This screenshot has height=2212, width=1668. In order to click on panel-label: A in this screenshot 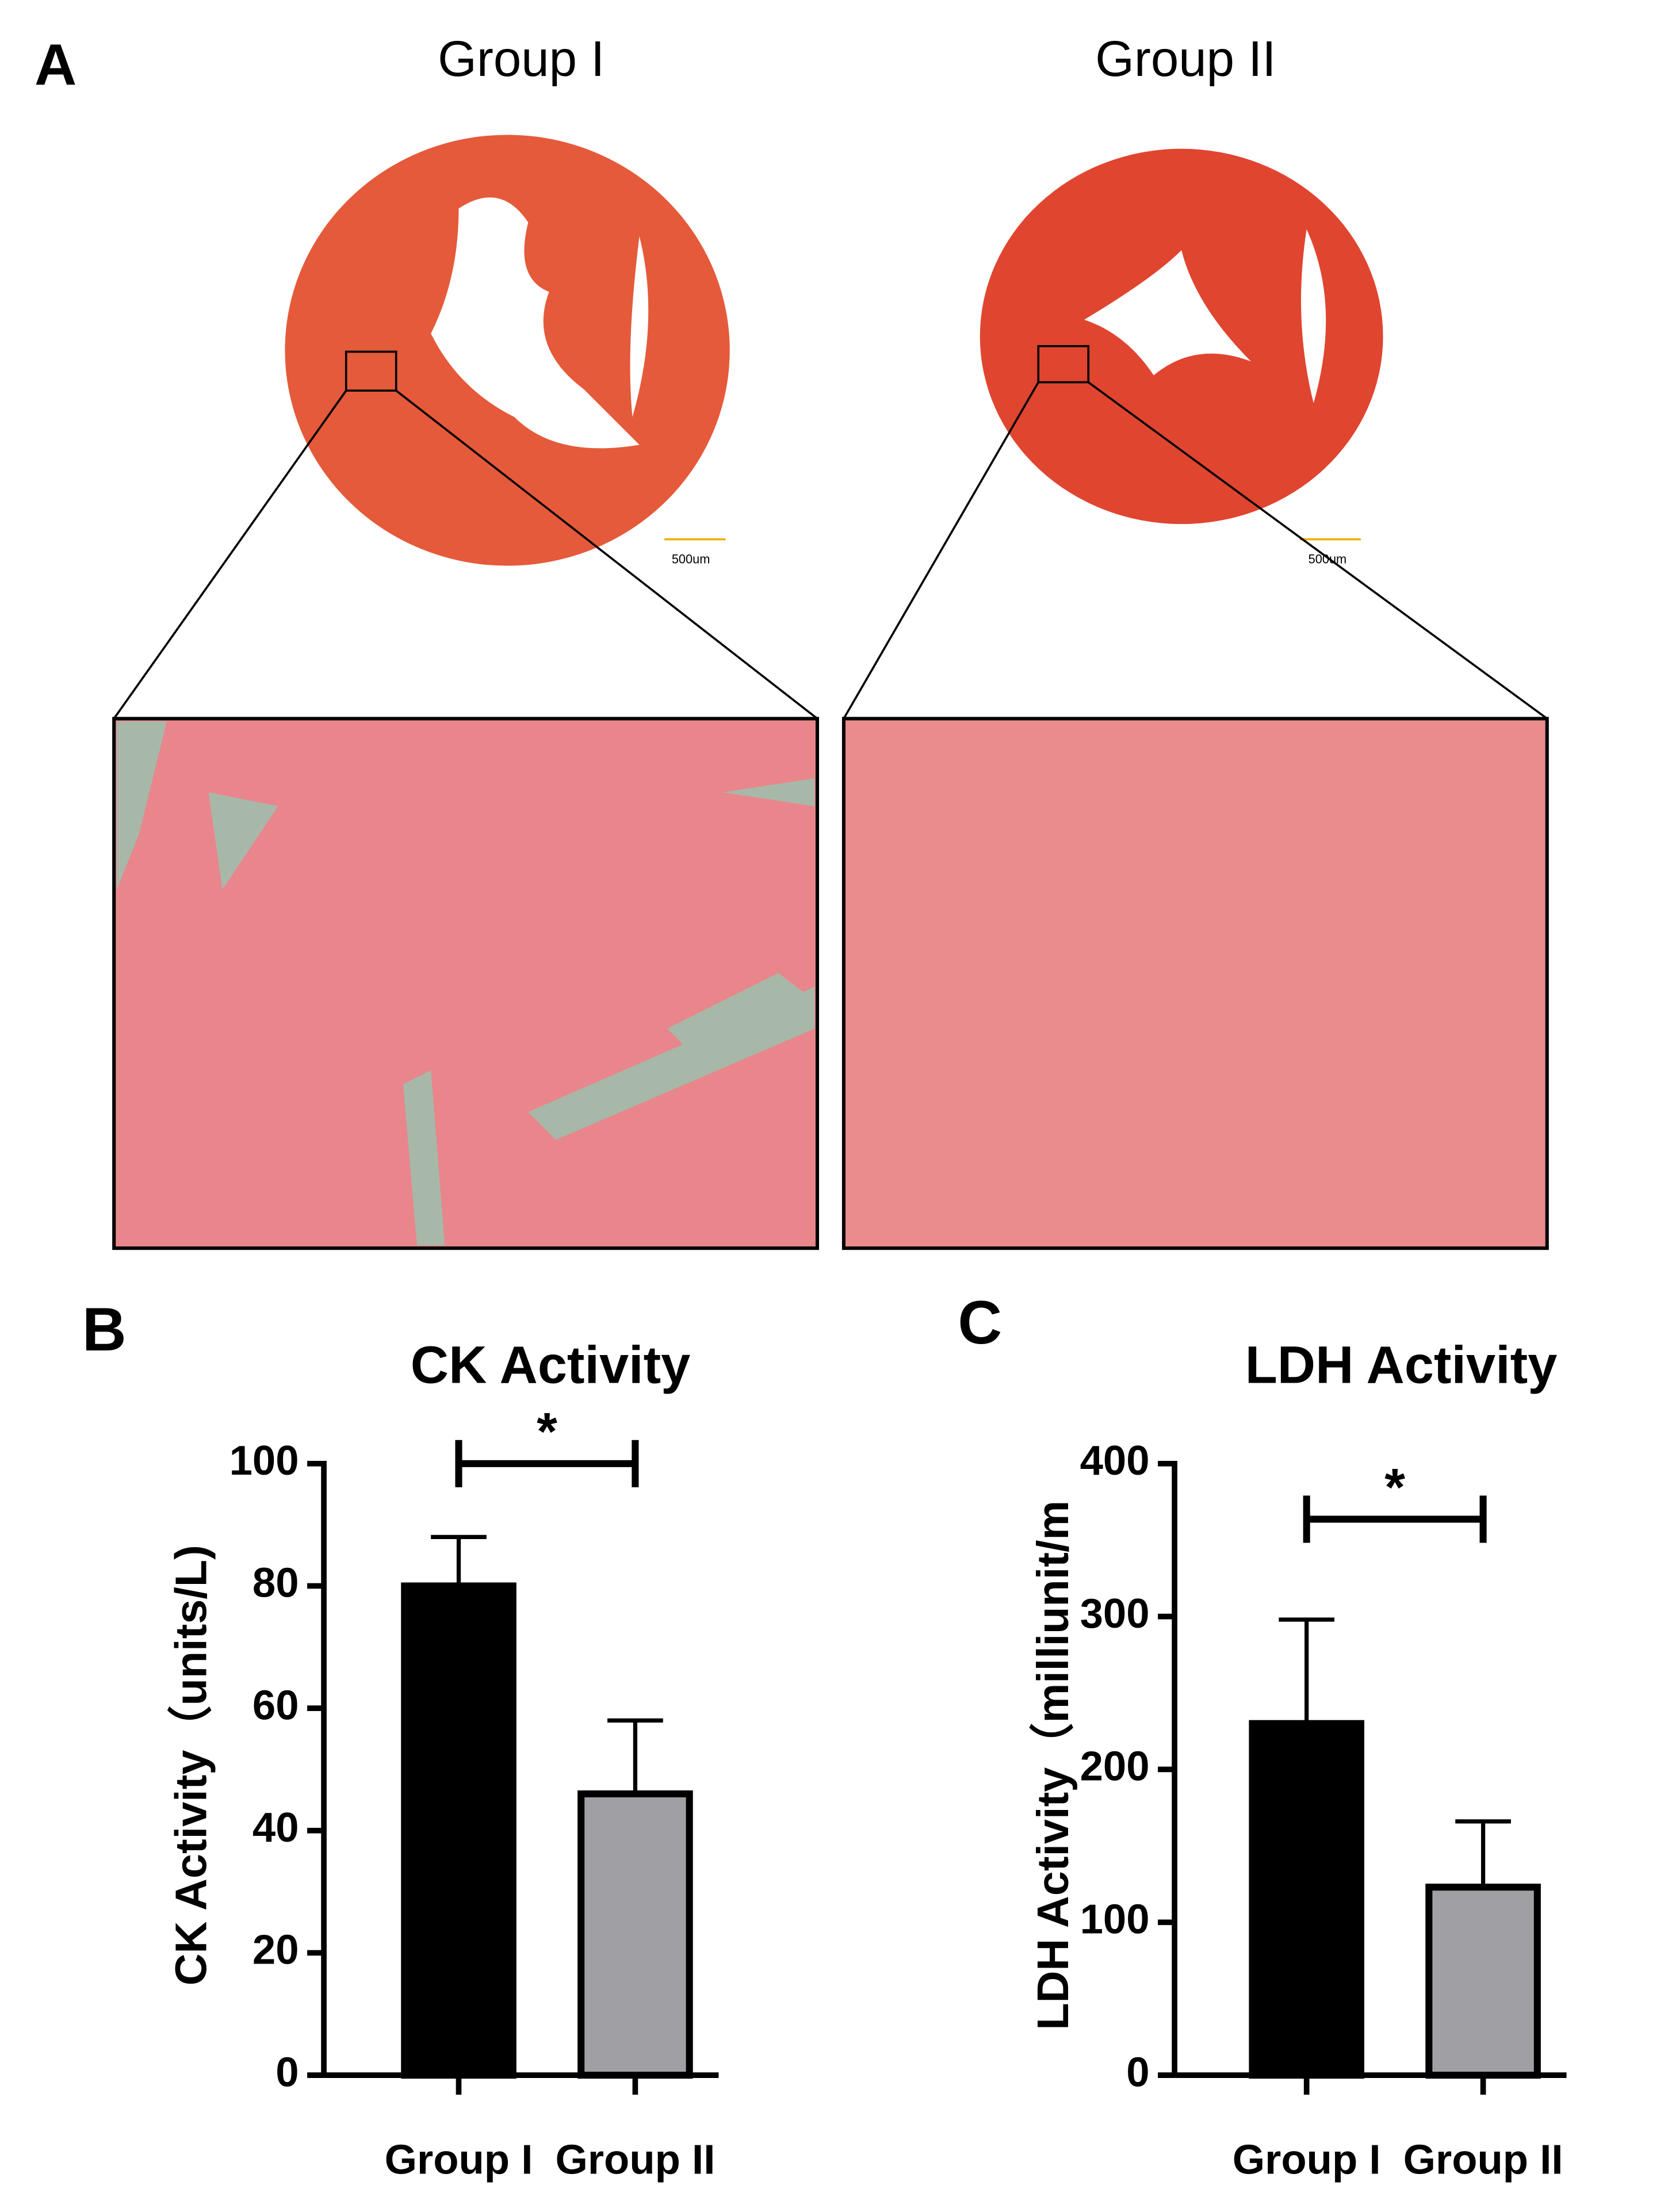, I will do `click(56, 65)`.